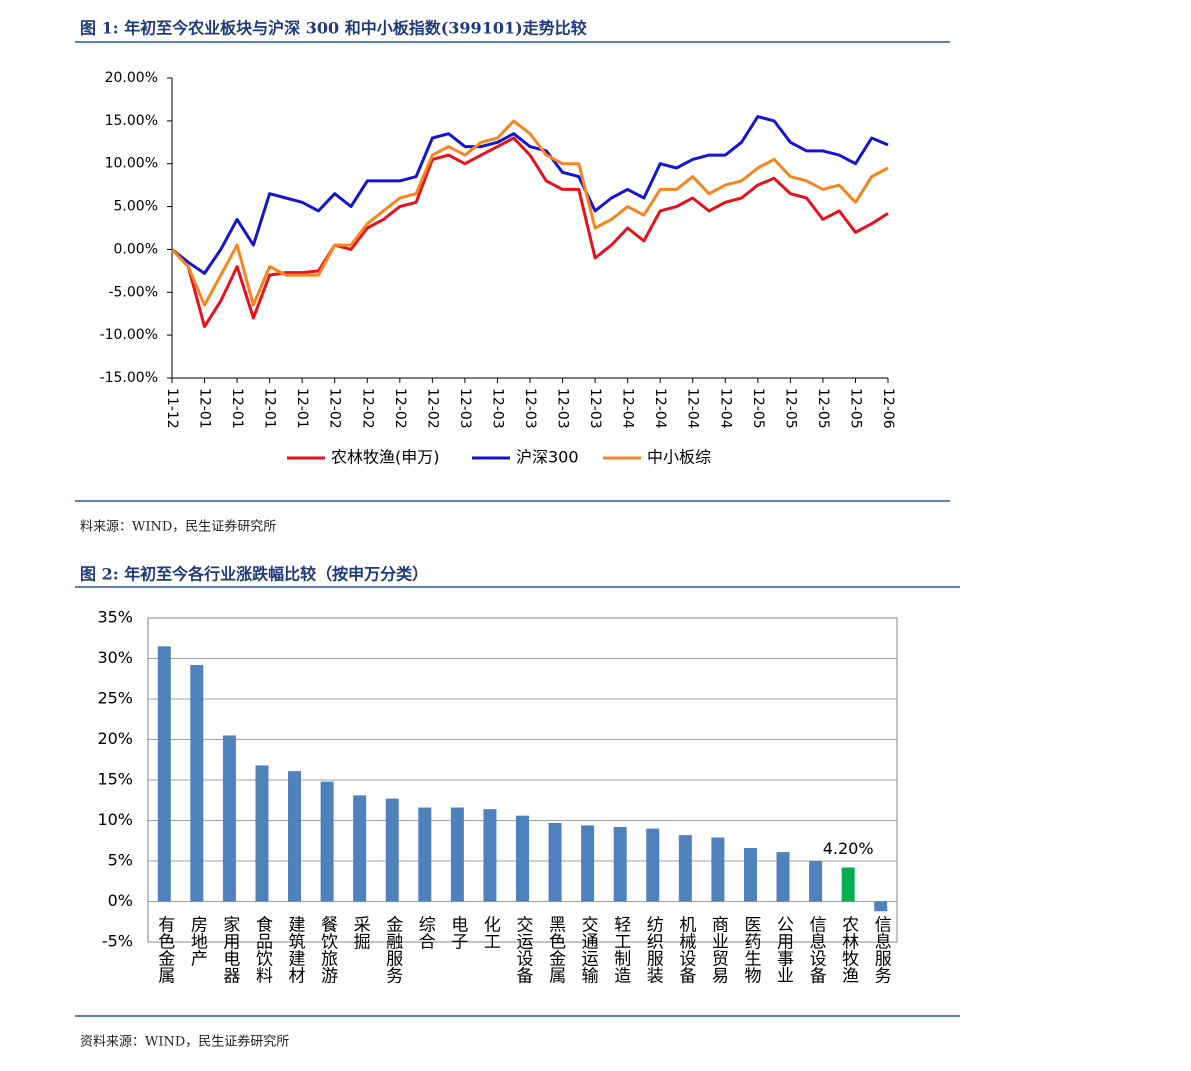  What do you see at coordinates (327, 949) in the screenshot?
I see `x-tick-label: 餐饮旅游` at bounding box center [327, 949].